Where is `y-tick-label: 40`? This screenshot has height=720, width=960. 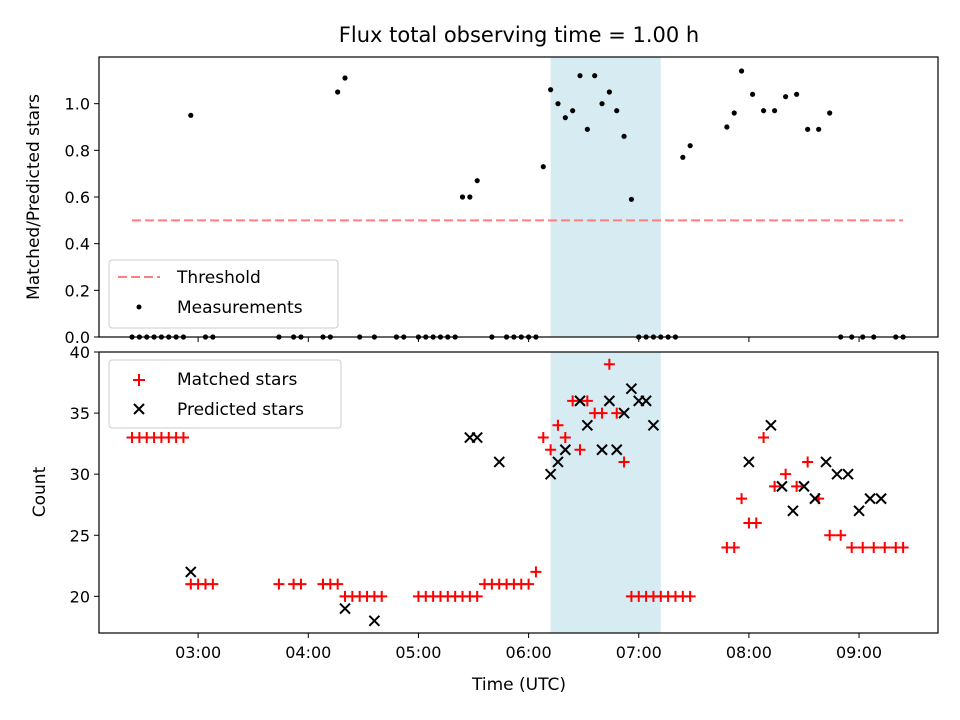 y-tick-label: 40 is located at coordinates (80, 352).